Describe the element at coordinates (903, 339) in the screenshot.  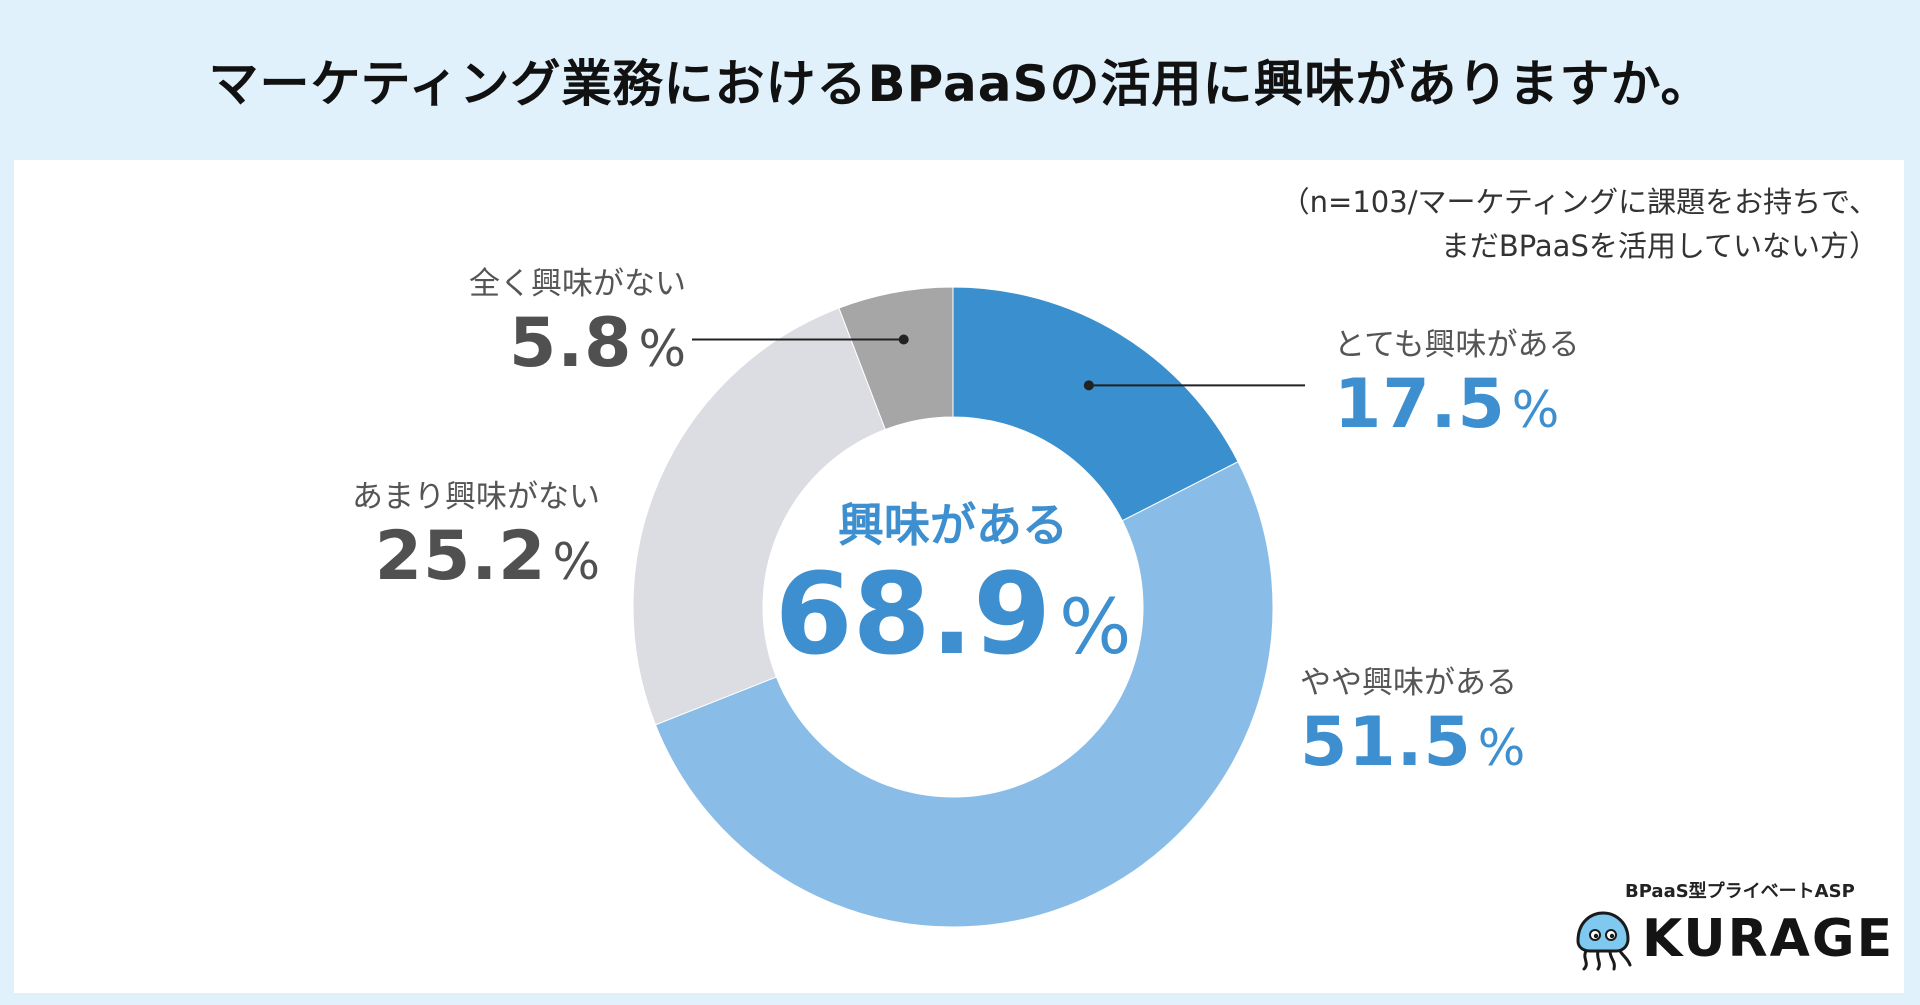
I see `slice-not-interested-at-all-leader-dot` at that location.